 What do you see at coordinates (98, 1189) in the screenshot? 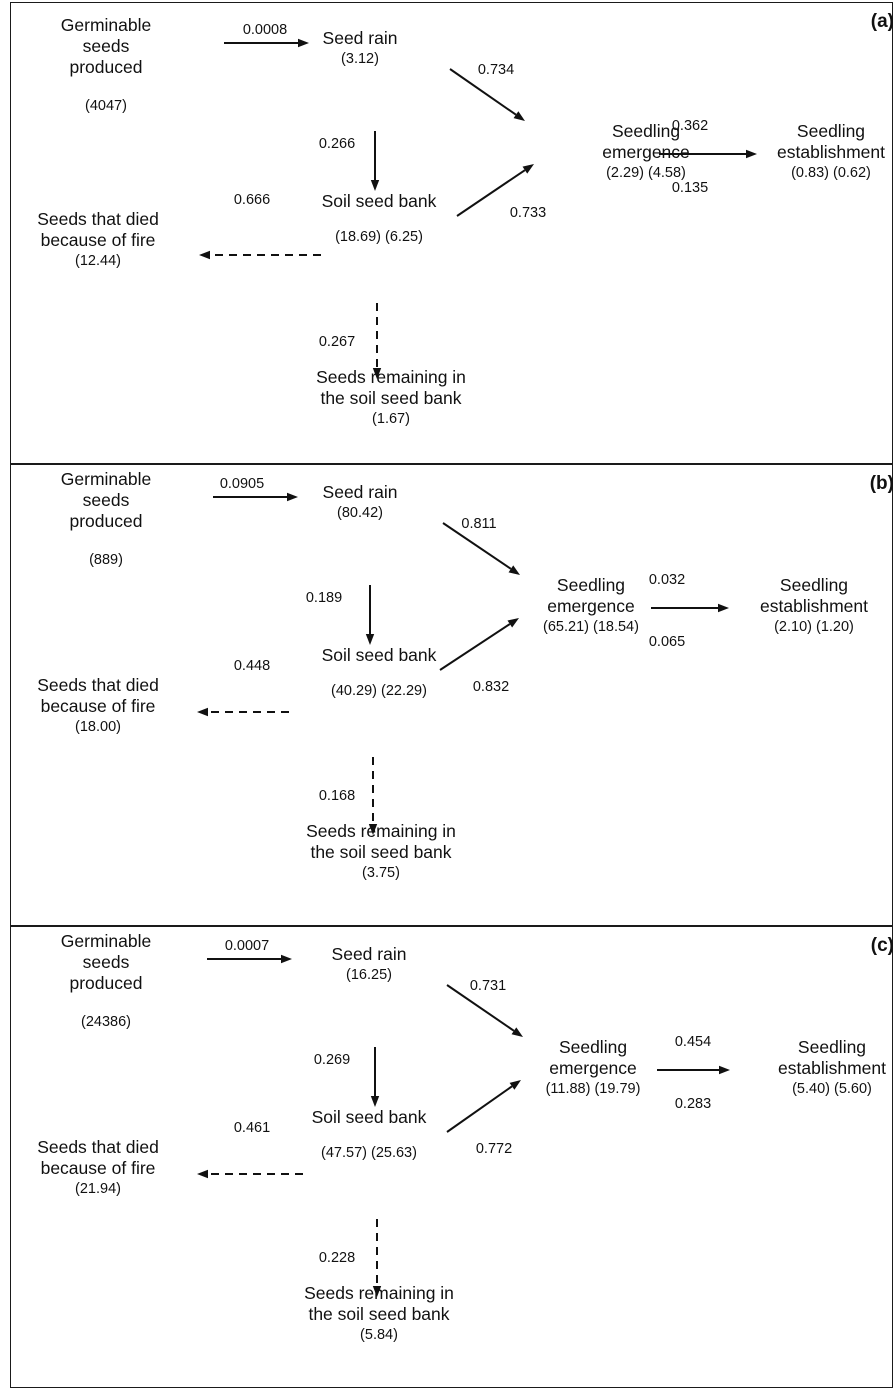
I see `node-seeds-died-fire-line-3: (21.94)` at bounding box center [98, 1189].